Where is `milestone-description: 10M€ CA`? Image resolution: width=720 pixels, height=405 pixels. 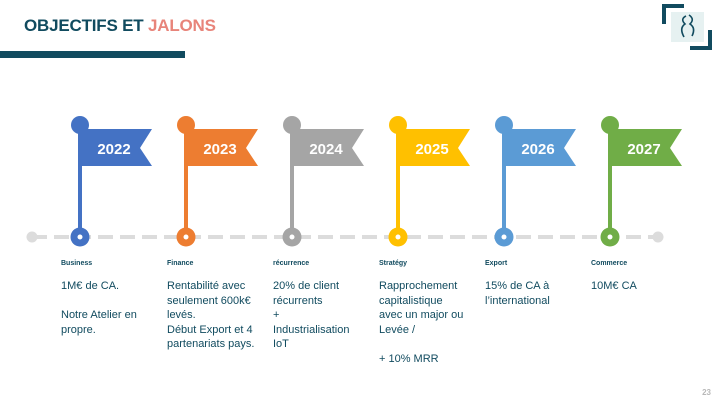
milestone-description: 10M€ CA is located at coordinates (614, 286).